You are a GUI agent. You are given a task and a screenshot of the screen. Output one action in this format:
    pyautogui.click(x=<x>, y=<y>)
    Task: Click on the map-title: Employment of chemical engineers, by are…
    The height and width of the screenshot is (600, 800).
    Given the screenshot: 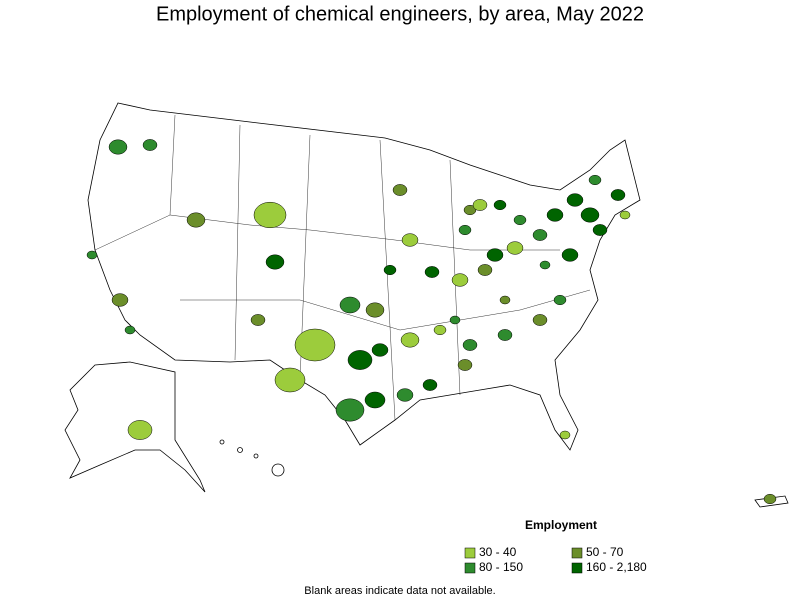 What is the action you would take?
    pyautogui.click(x=400, y=14)
    